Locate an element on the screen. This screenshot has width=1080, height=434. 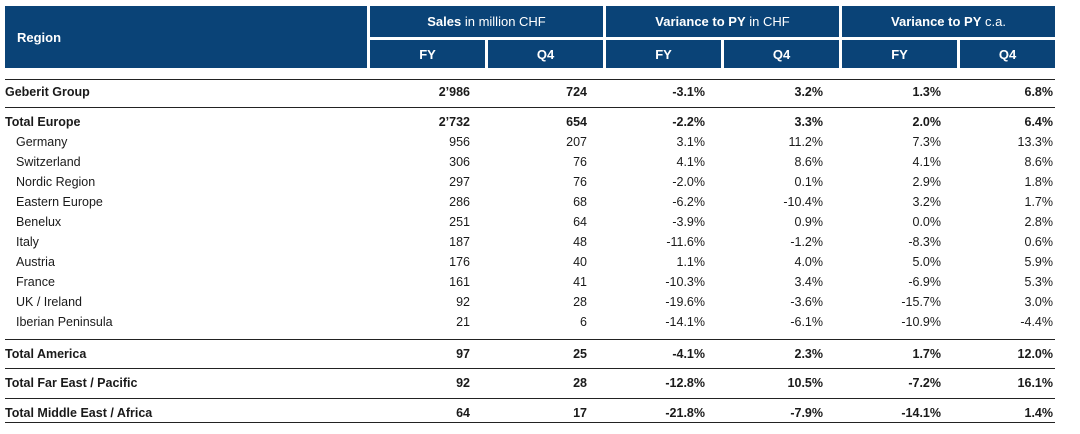
row-value: 1.8% is located at coordinates (1039, 182).